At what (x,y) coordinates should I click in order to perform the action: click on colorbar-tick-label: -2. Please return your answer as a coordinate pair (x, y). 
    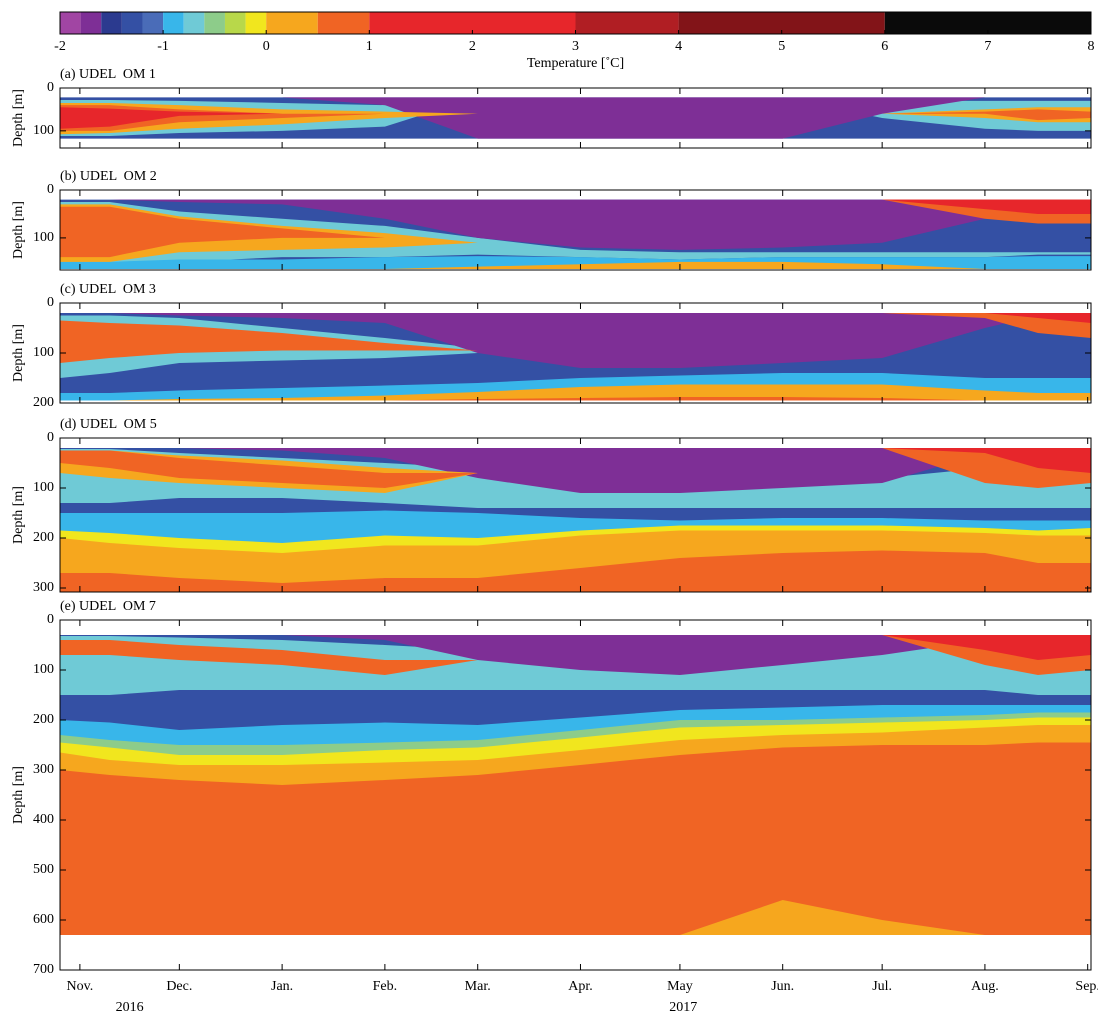
    Looking at the image, I should click on (60, 46).